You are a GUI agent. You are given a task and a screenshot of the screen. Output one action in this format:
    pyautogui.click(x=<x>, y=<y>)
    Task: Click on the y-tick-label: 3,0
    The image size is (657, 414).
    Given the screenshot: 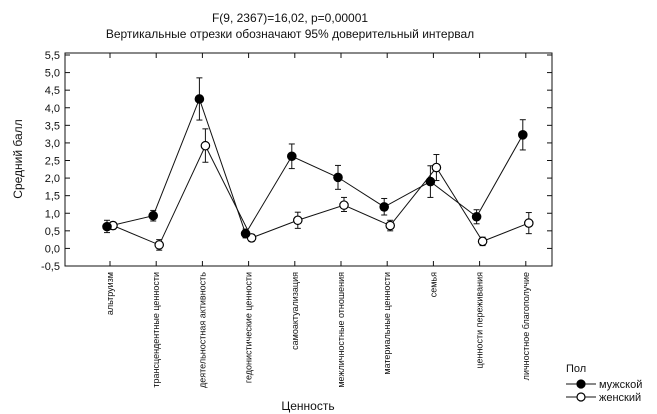 What is the action you would take?
    pyautogui.click(x=52, y=144)
    